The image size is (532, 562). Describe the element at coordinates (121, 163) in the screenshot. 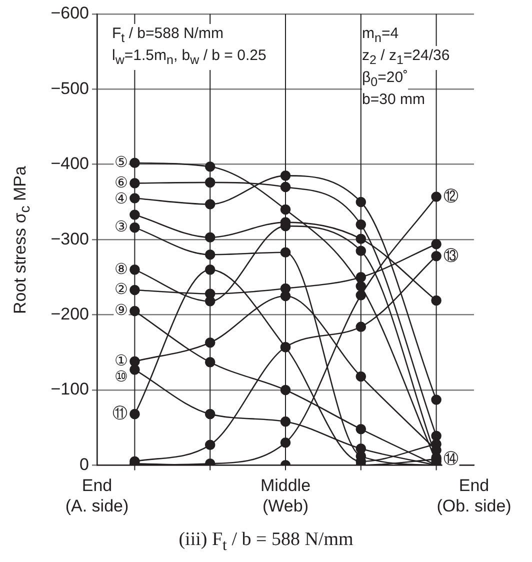

I see `series-label: ⑤` at that location.